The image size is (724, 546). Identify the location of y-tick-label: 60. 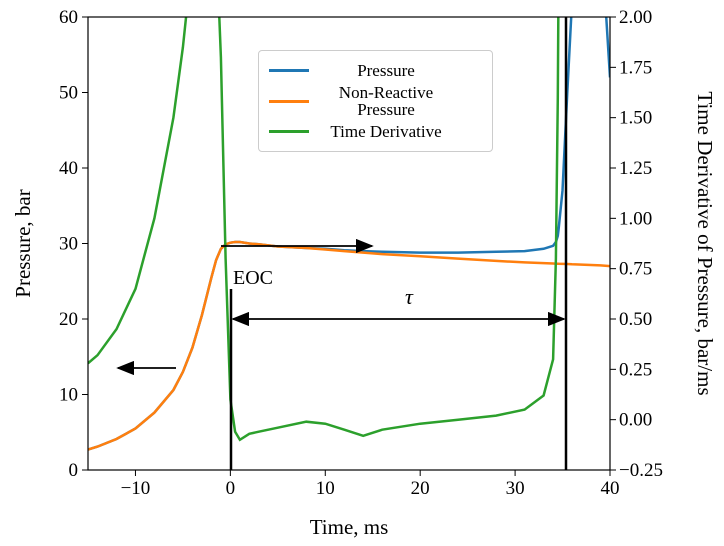
(68, 17).